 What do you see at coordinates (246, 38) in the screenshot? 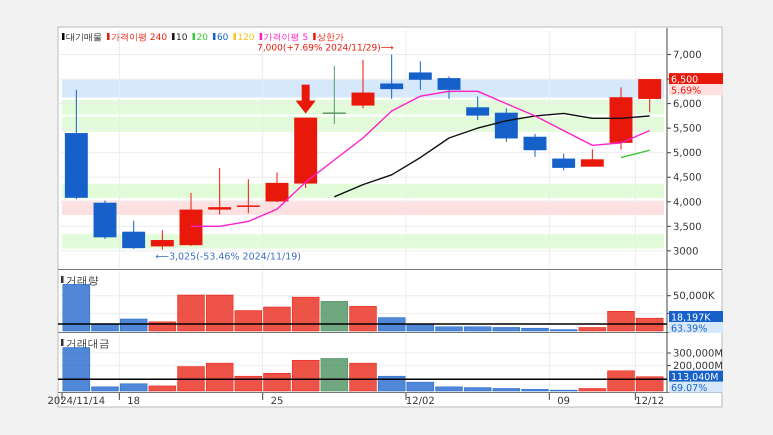
I see `legend-label: 120` at bounding box center [246, 38].